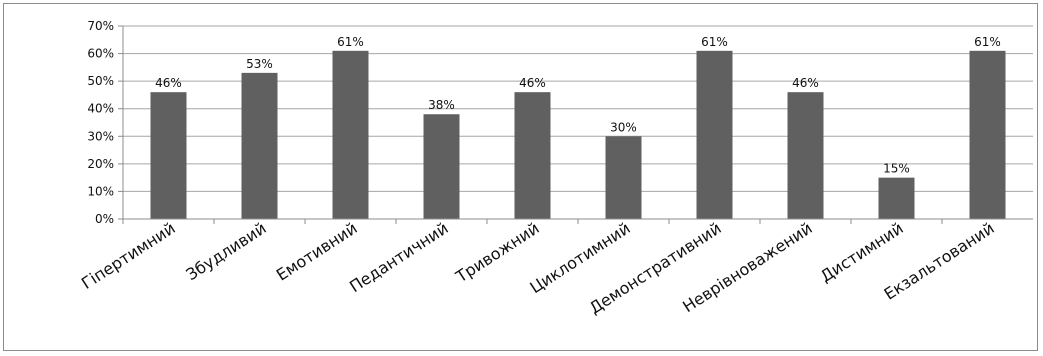 The height and width of the screenshot is (356, 1043). What do you see at coordinates (100, 191) in the screenshot?
I see `y-tick-label: 10%` at bounding box center [100, 191].